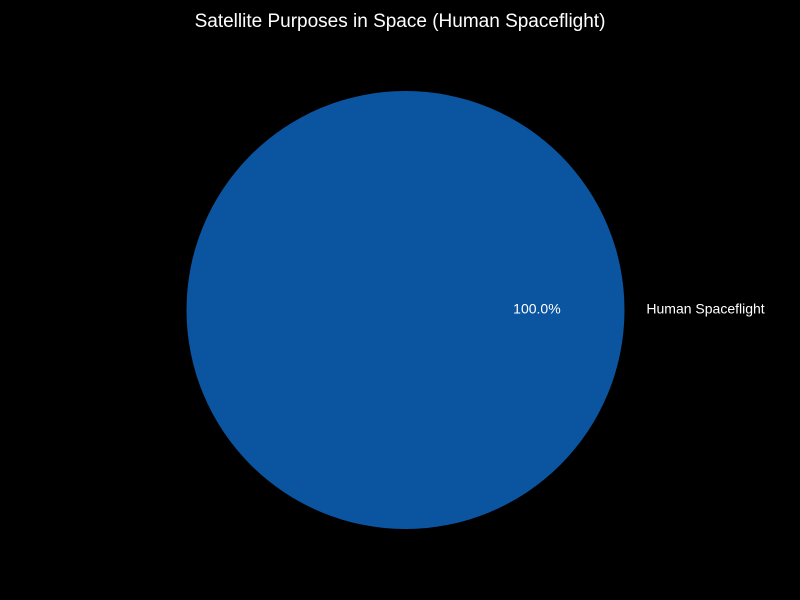  What do you see at coordinates (639, 309) in the screenshot?
I see `pie-labels: Human Spaceflight 100.0%` at bounding box center [639, 309].